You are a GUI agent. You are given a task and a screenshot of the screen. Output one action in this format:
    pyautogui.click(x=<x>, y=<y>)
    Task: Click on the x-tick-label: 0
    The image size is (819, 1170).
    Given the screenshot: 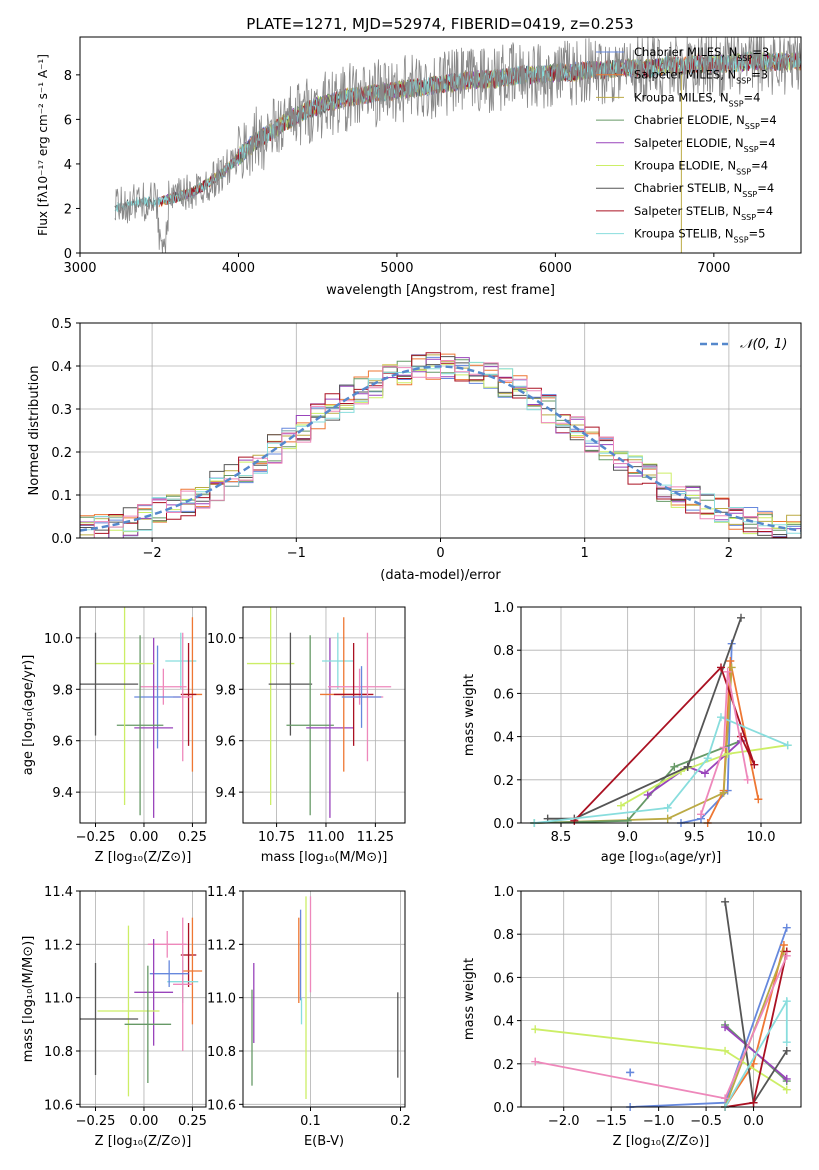 What is the action you would take?
    pyautogui.click(x=440, y=553)
    